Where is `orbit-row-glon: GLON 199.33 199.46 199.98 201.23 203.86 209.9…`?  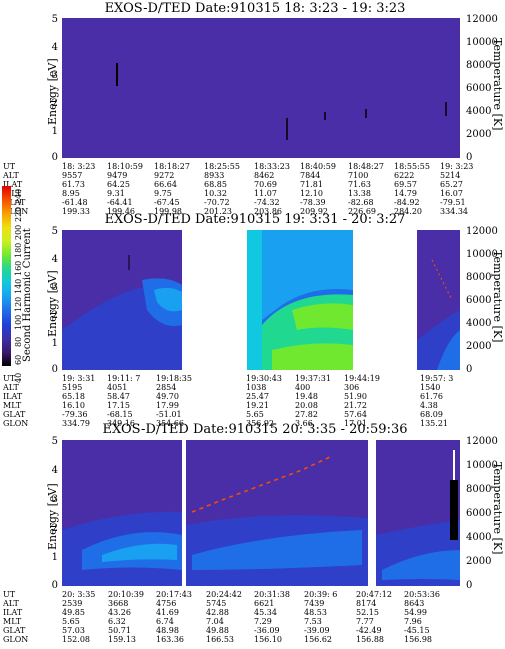 orbit-row-glon: GLON 199.33 199.46 199.98 201.23 203.86 209.9… is located at coordinates (252, 211).